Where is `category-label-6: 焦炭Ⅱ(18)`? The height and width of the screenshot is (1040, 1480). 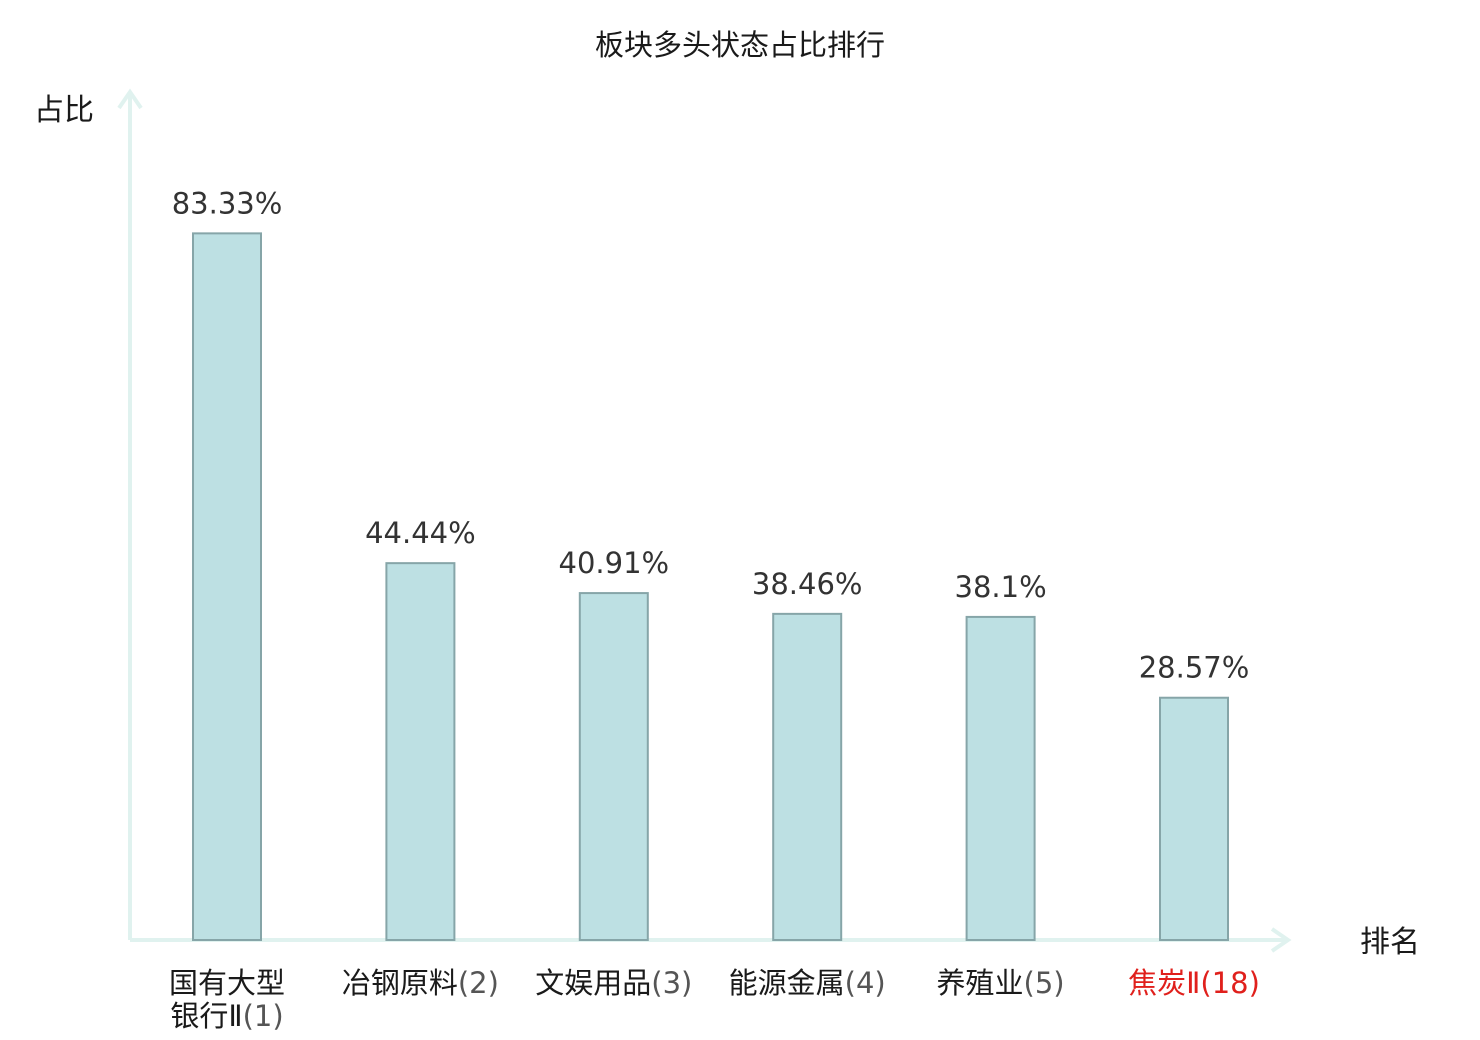
category-label-6: 焦炭Ⅱ(18) is located at coordinates (1194, 983).